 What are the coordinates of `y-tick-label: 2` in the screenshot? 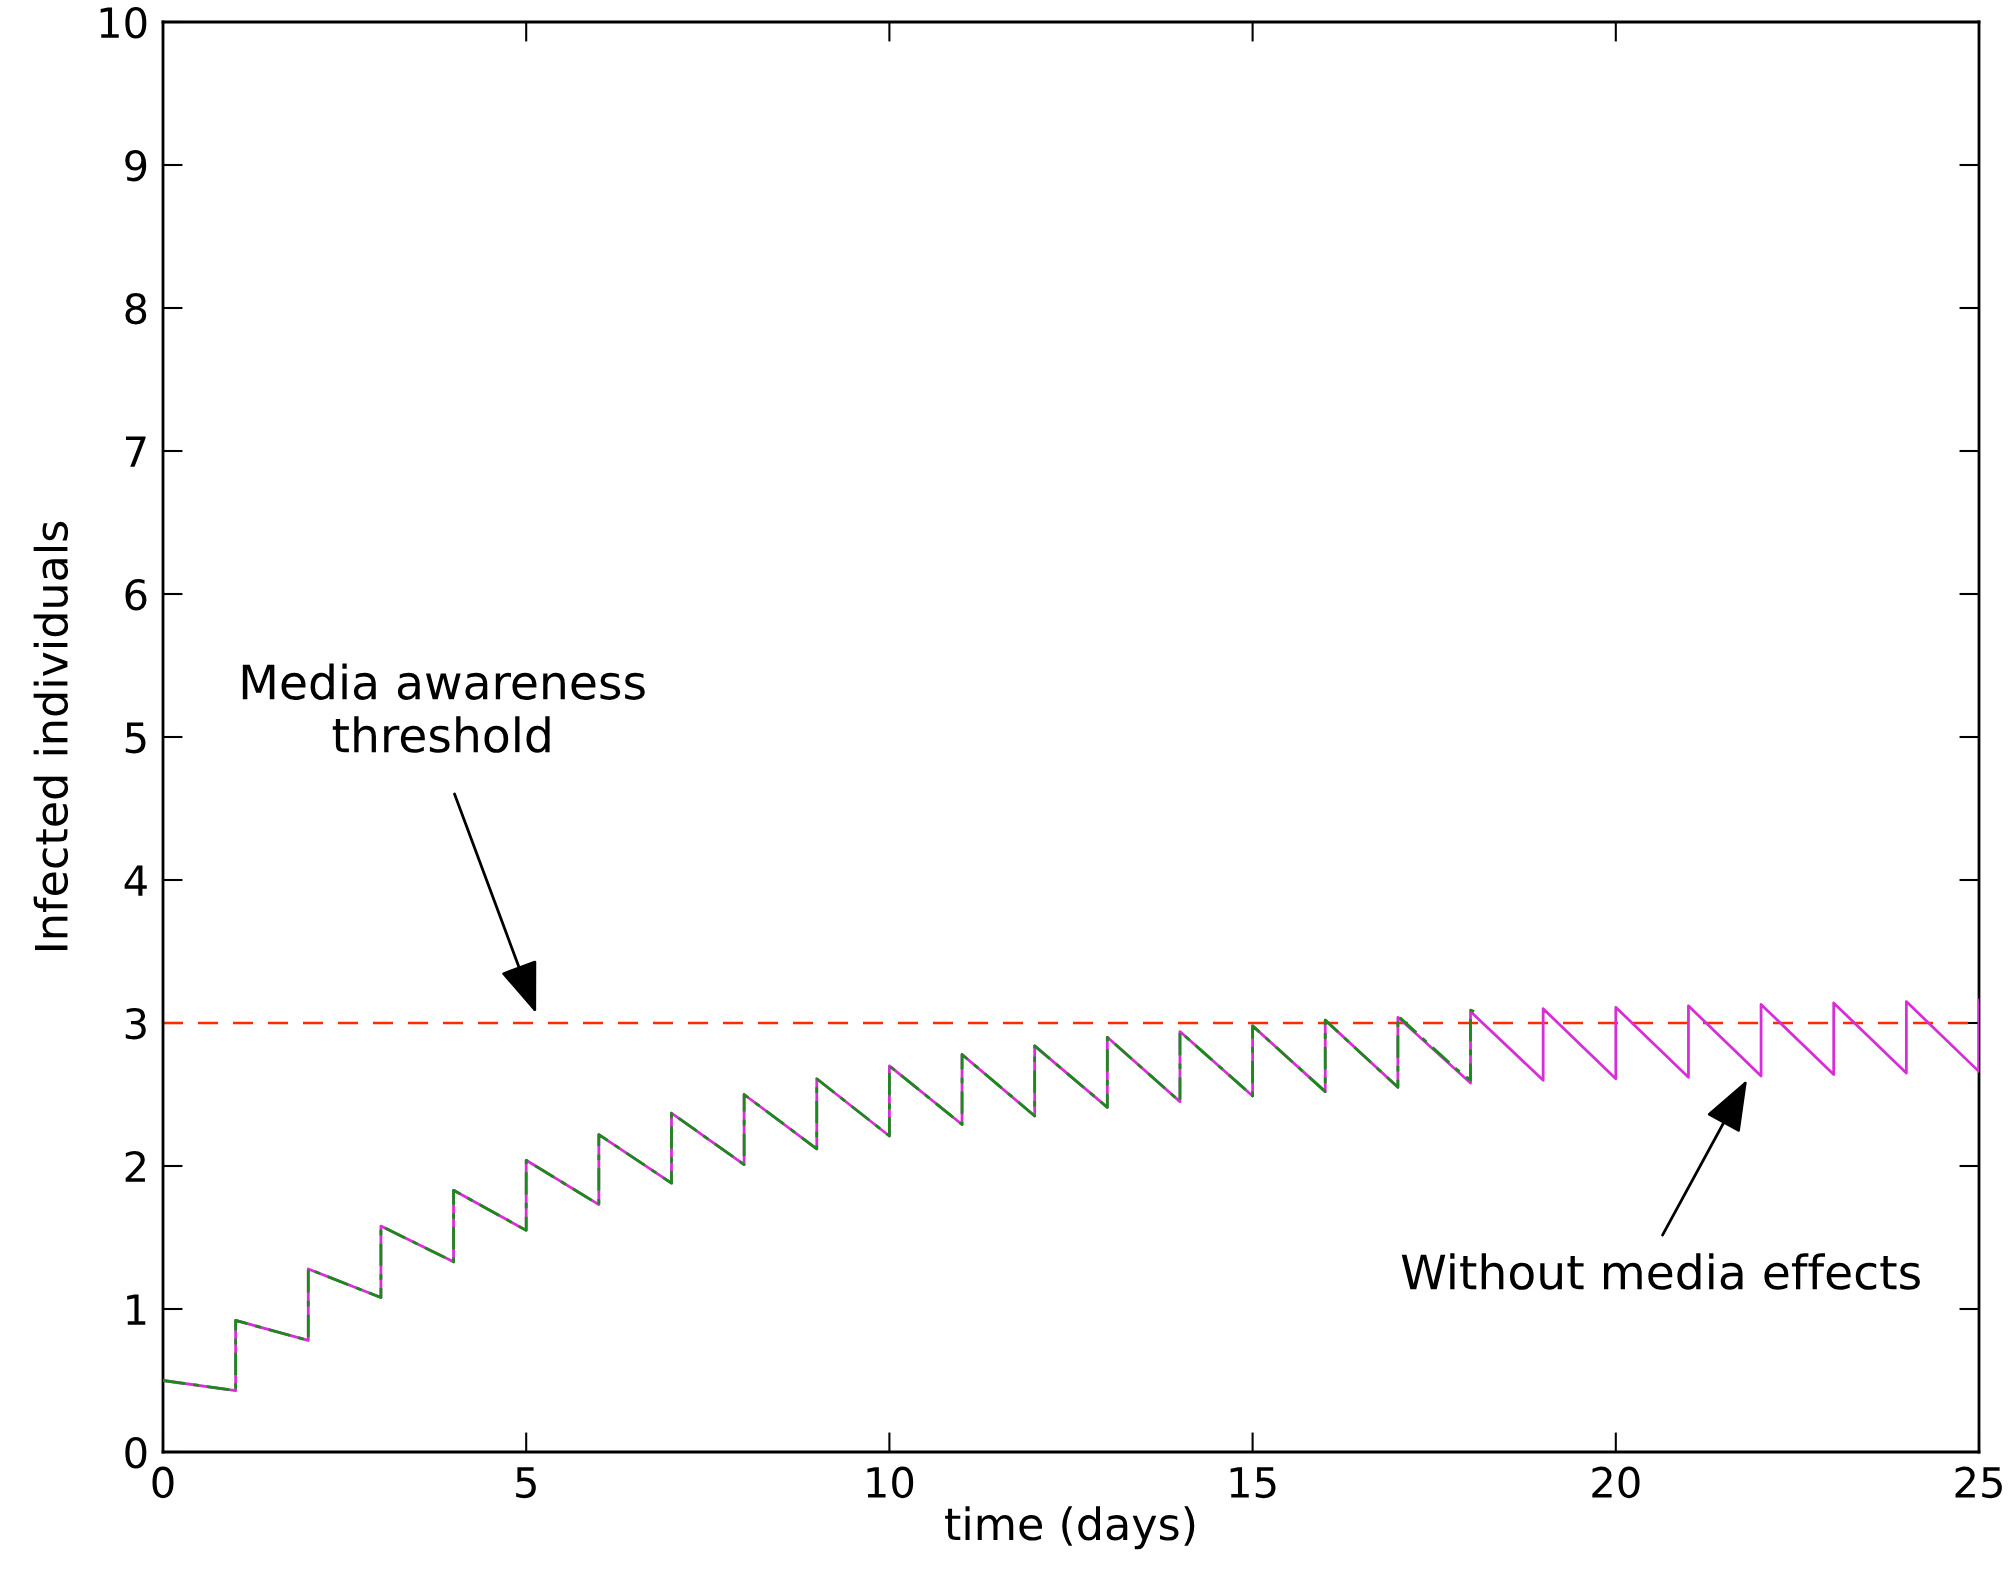 It's located at (135, 1166).